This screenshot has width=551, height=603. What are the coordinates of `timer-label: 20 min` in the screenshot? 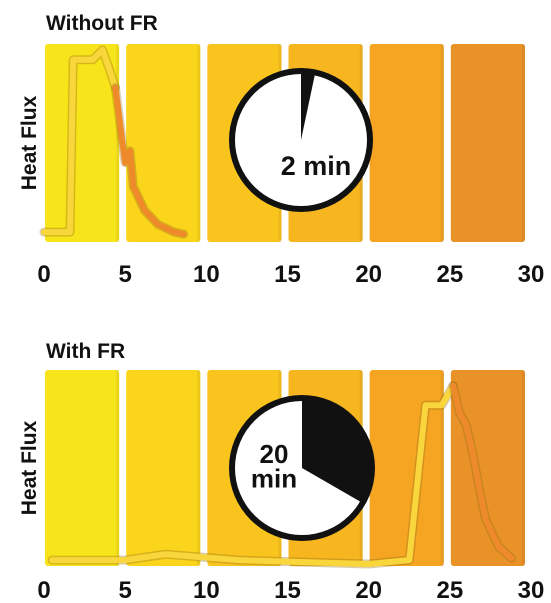 It's located at (274, 466).